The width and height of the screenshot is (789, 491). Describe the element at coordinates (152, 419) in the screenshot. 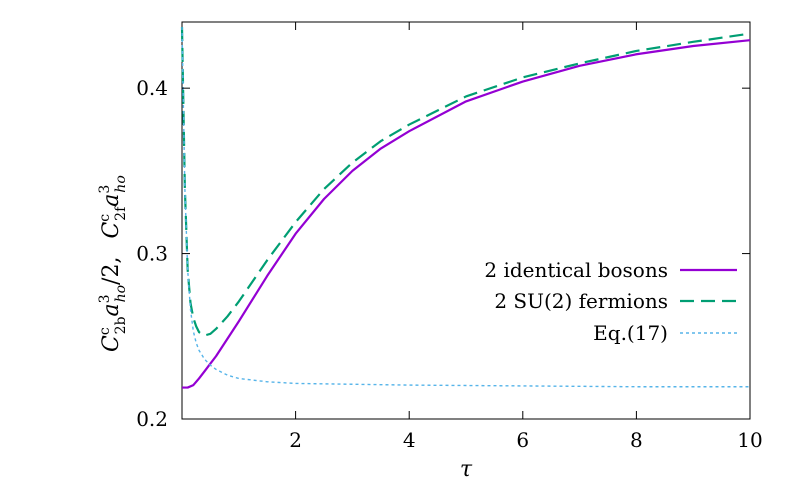

I see `y-tick-label: 0.2` at that location.